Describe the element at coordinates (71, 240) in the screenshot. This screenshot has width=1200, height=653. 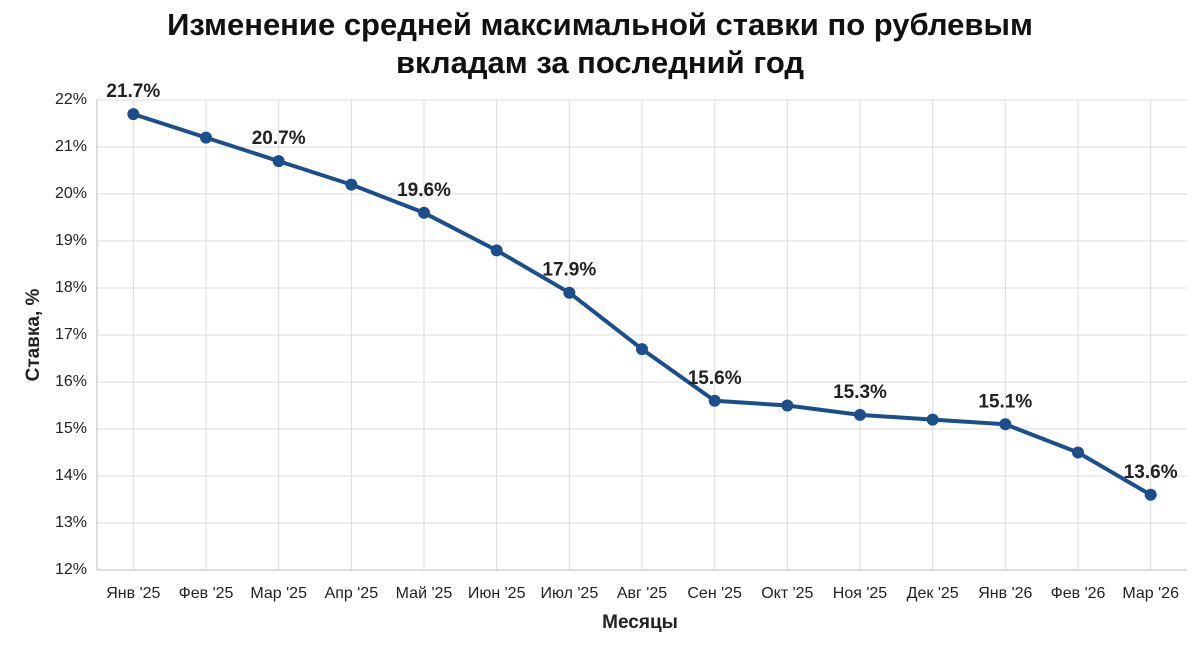
I see `y-tick-label: 19%` at that location.